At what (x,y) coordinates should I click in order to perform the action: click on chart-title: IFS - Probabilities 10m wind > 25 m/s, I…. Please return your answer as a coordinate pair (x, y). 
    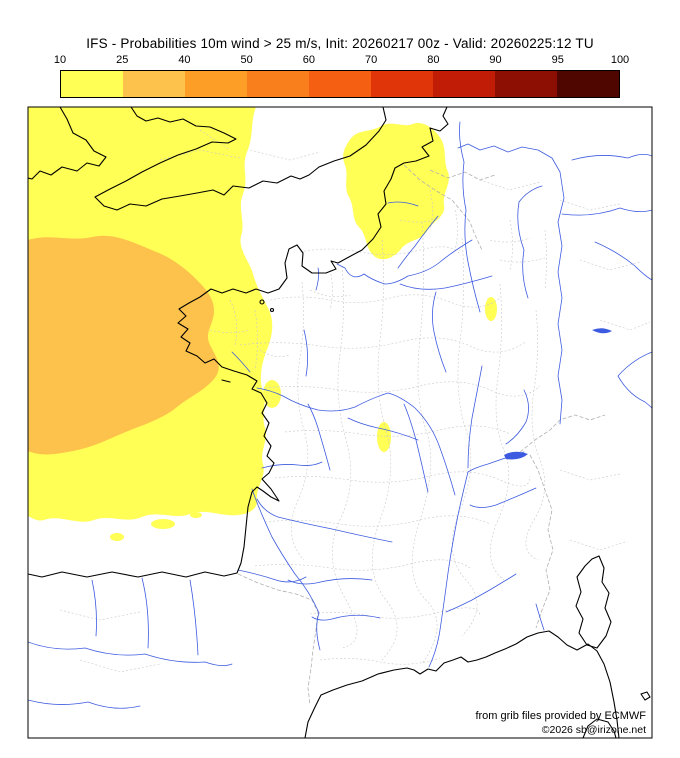
    Looking at the image, I should click on (340, 43).